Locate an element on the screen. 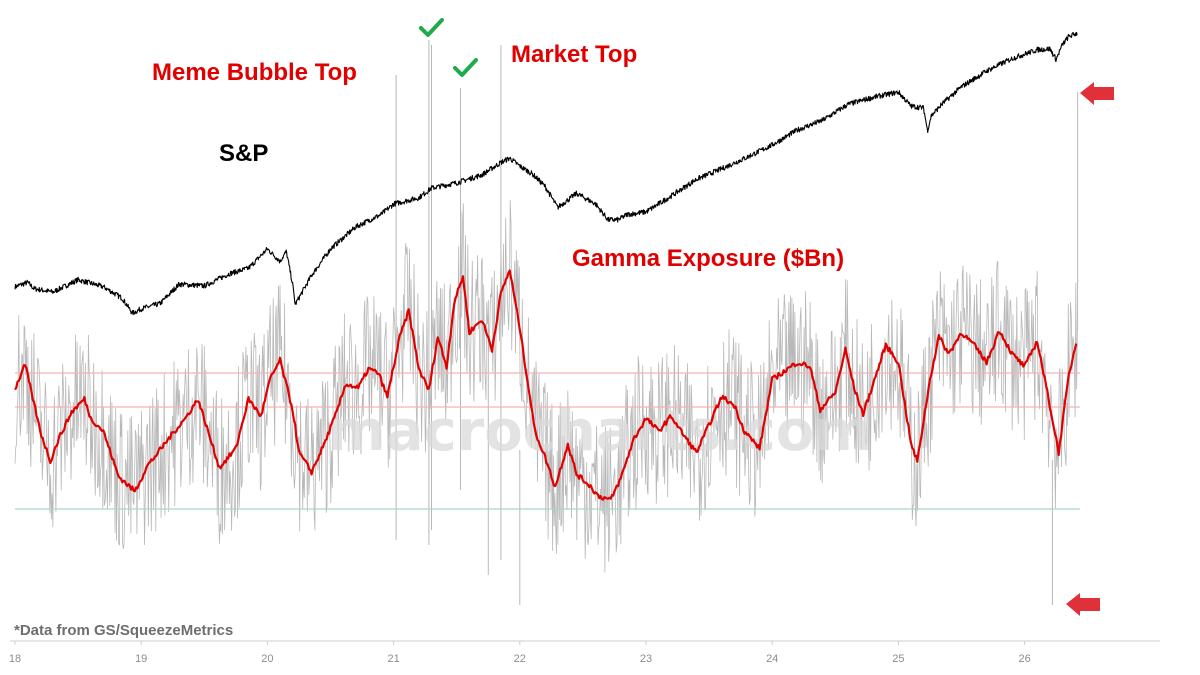 The image size is (1200, 675). annotation-meme-bubble-top: Meme Bubble Top is located at coordinates (254, 72).